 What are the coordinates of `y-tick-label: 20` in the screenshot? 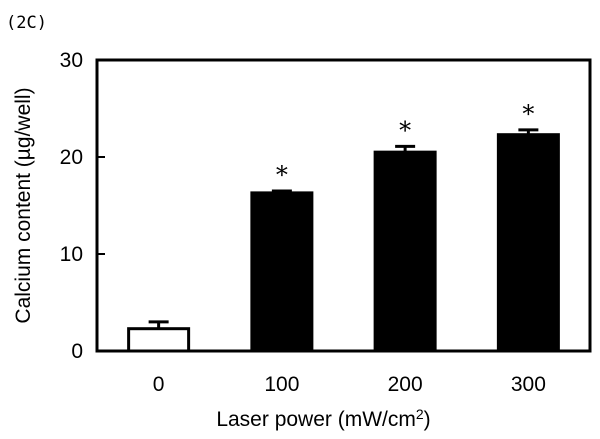 It's located at (71, 157).